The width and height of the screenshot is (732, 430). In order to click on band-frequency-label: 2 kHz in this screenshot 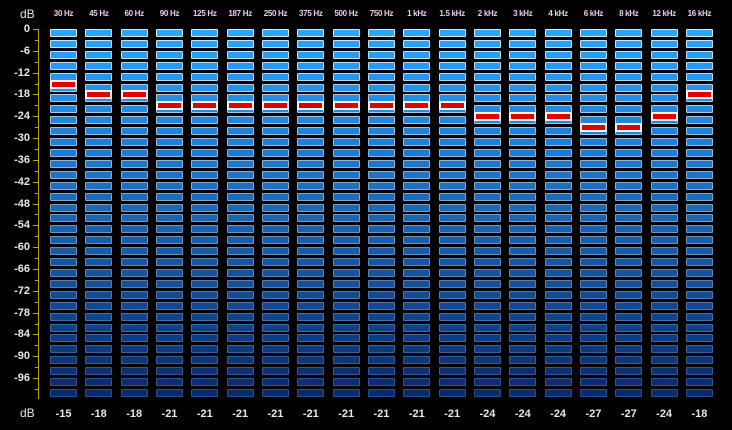, I will do `click(487, 13)`.